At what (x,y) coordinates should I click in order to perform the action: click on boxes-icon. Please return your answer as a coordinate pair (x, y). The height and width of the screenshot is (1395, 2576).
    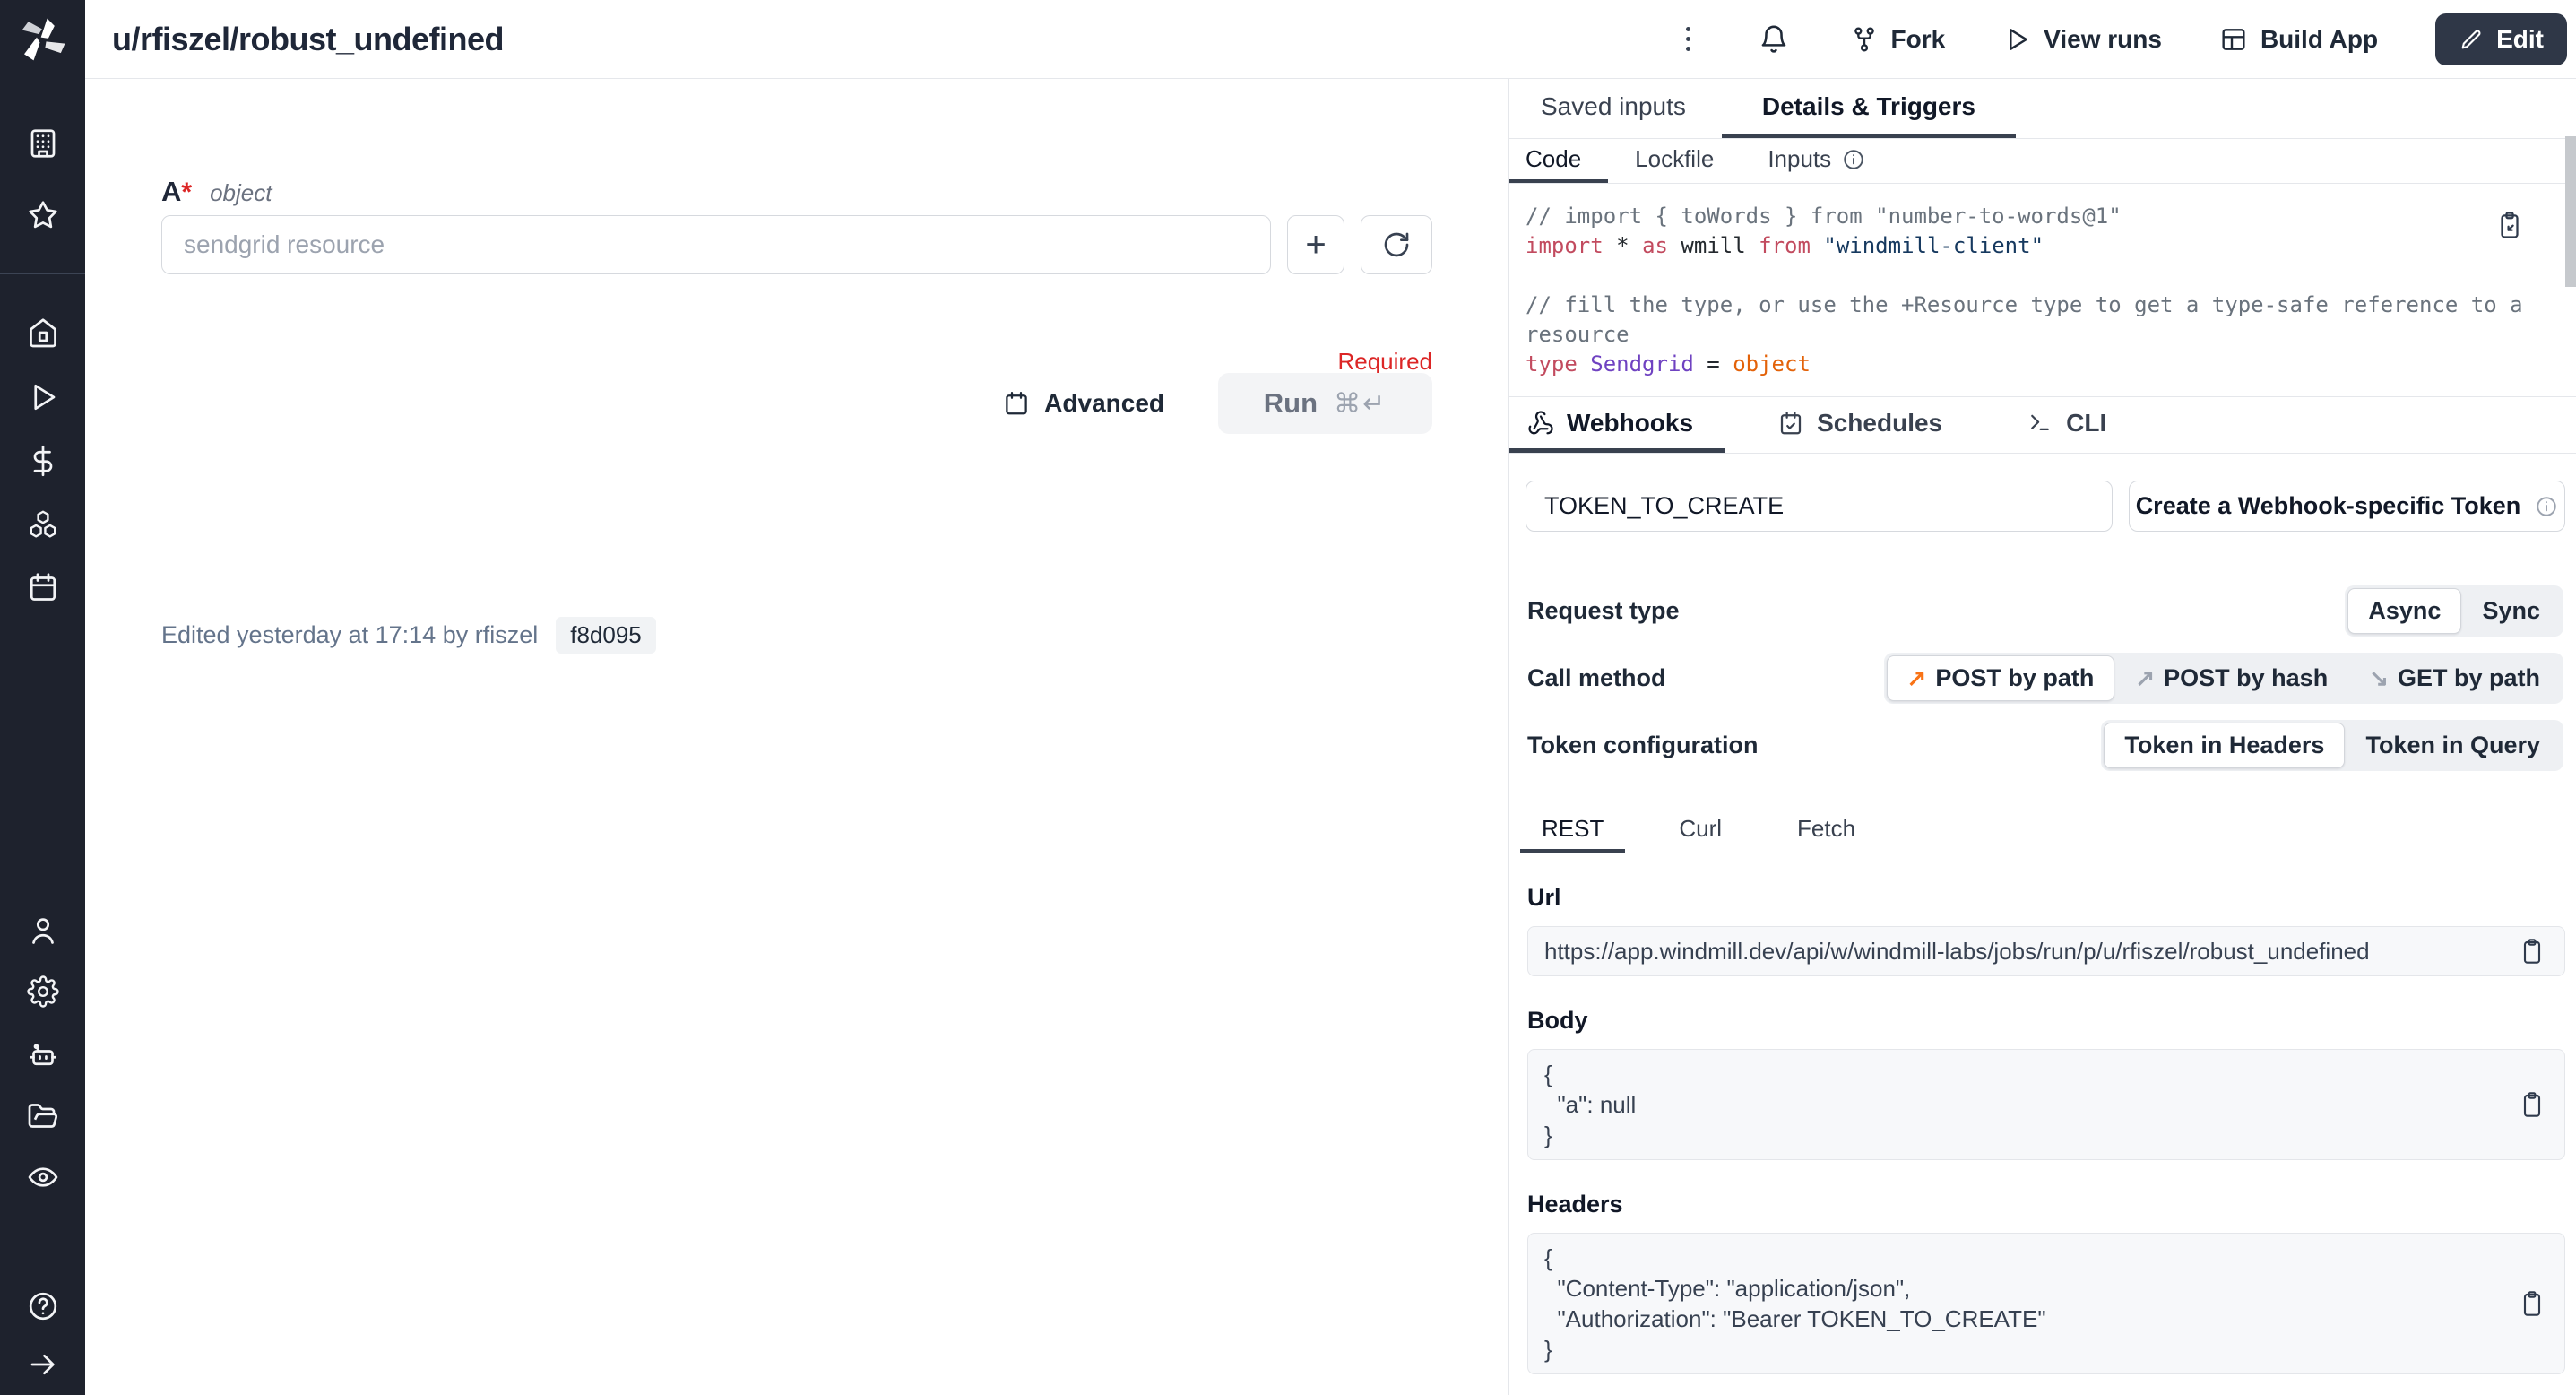
    Looking at the image, I should click on (43, 524).